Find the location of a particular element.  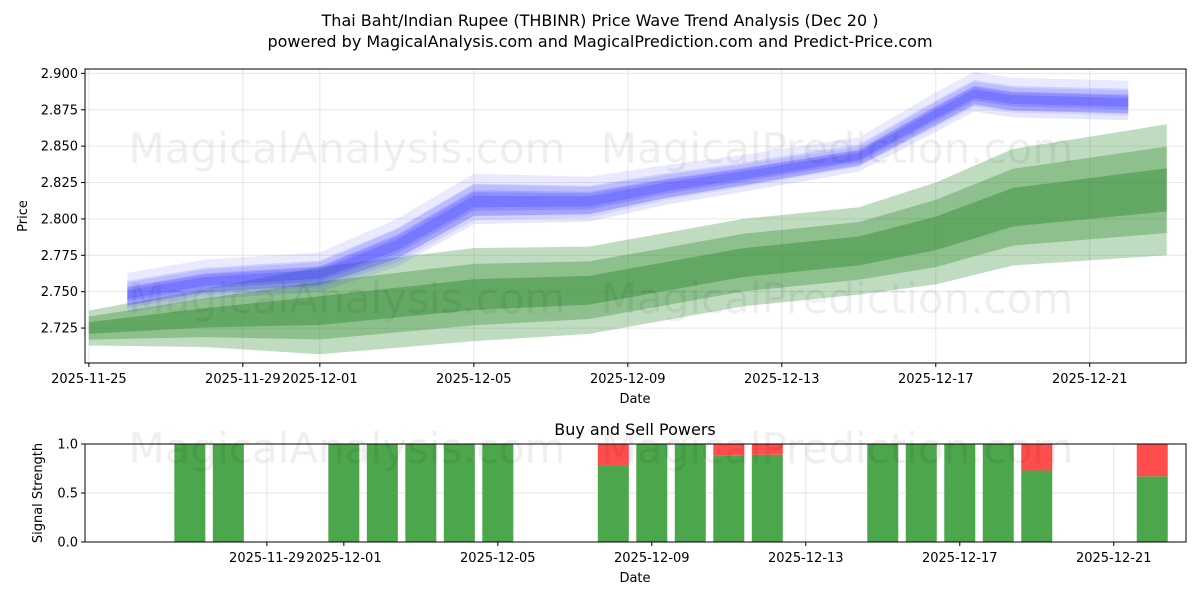

signal-xlabel: Date is located at coordinates (634, 578).